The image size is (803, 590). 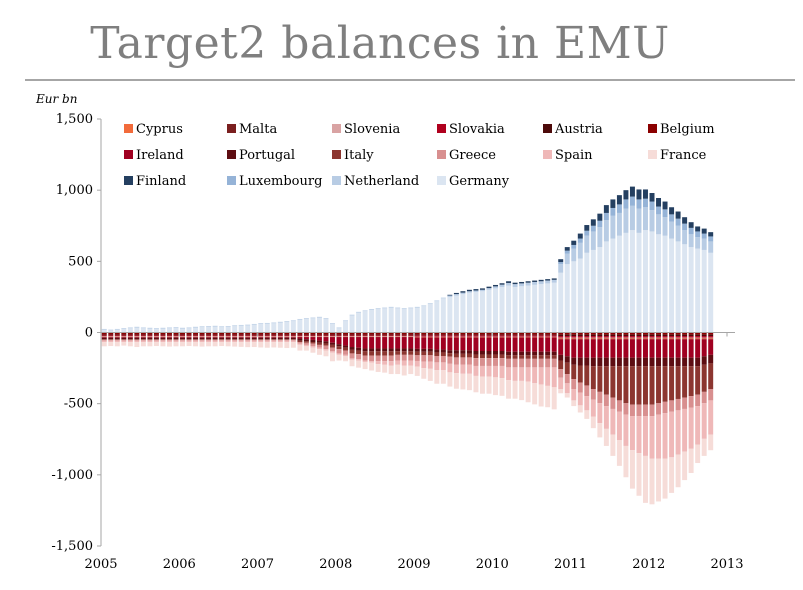 I want to click on x-tick-label: 2008, so click(x=335, y=564).